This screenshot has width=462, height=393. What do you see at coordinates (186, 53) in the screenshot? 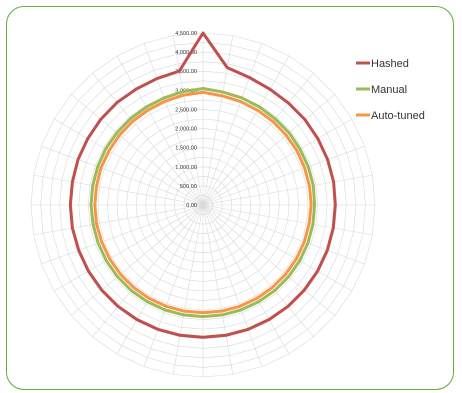
I see `radial-tick-label: 4,000.00` at bounding box center [186, 53].